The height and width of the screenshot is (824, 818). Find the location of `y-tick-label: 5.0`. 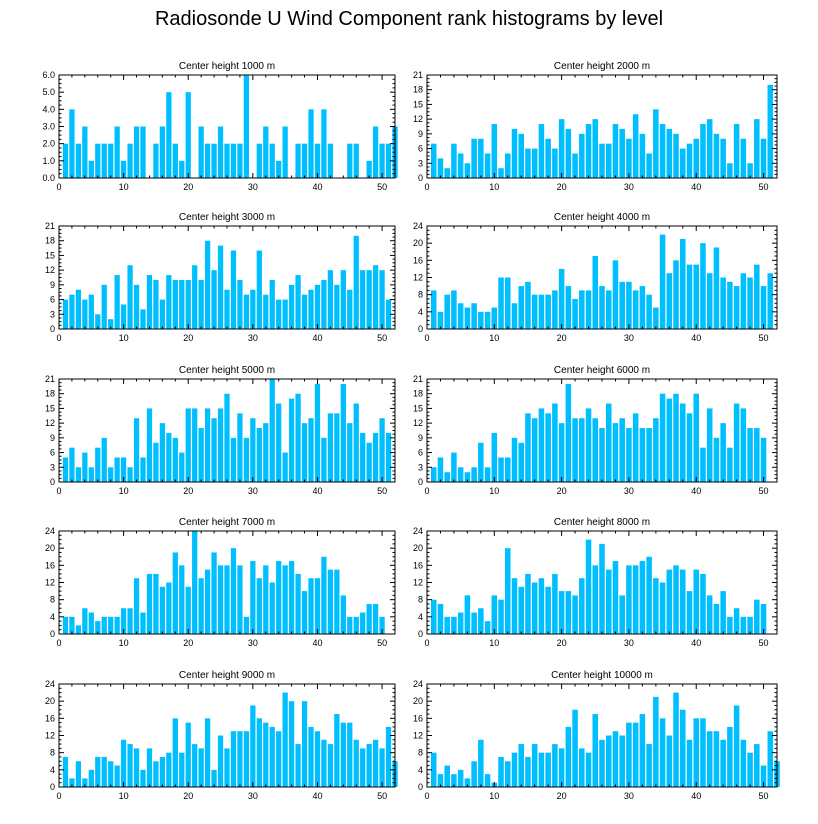

y-tick-label: 5.0 is located at coordinates (48, 92).